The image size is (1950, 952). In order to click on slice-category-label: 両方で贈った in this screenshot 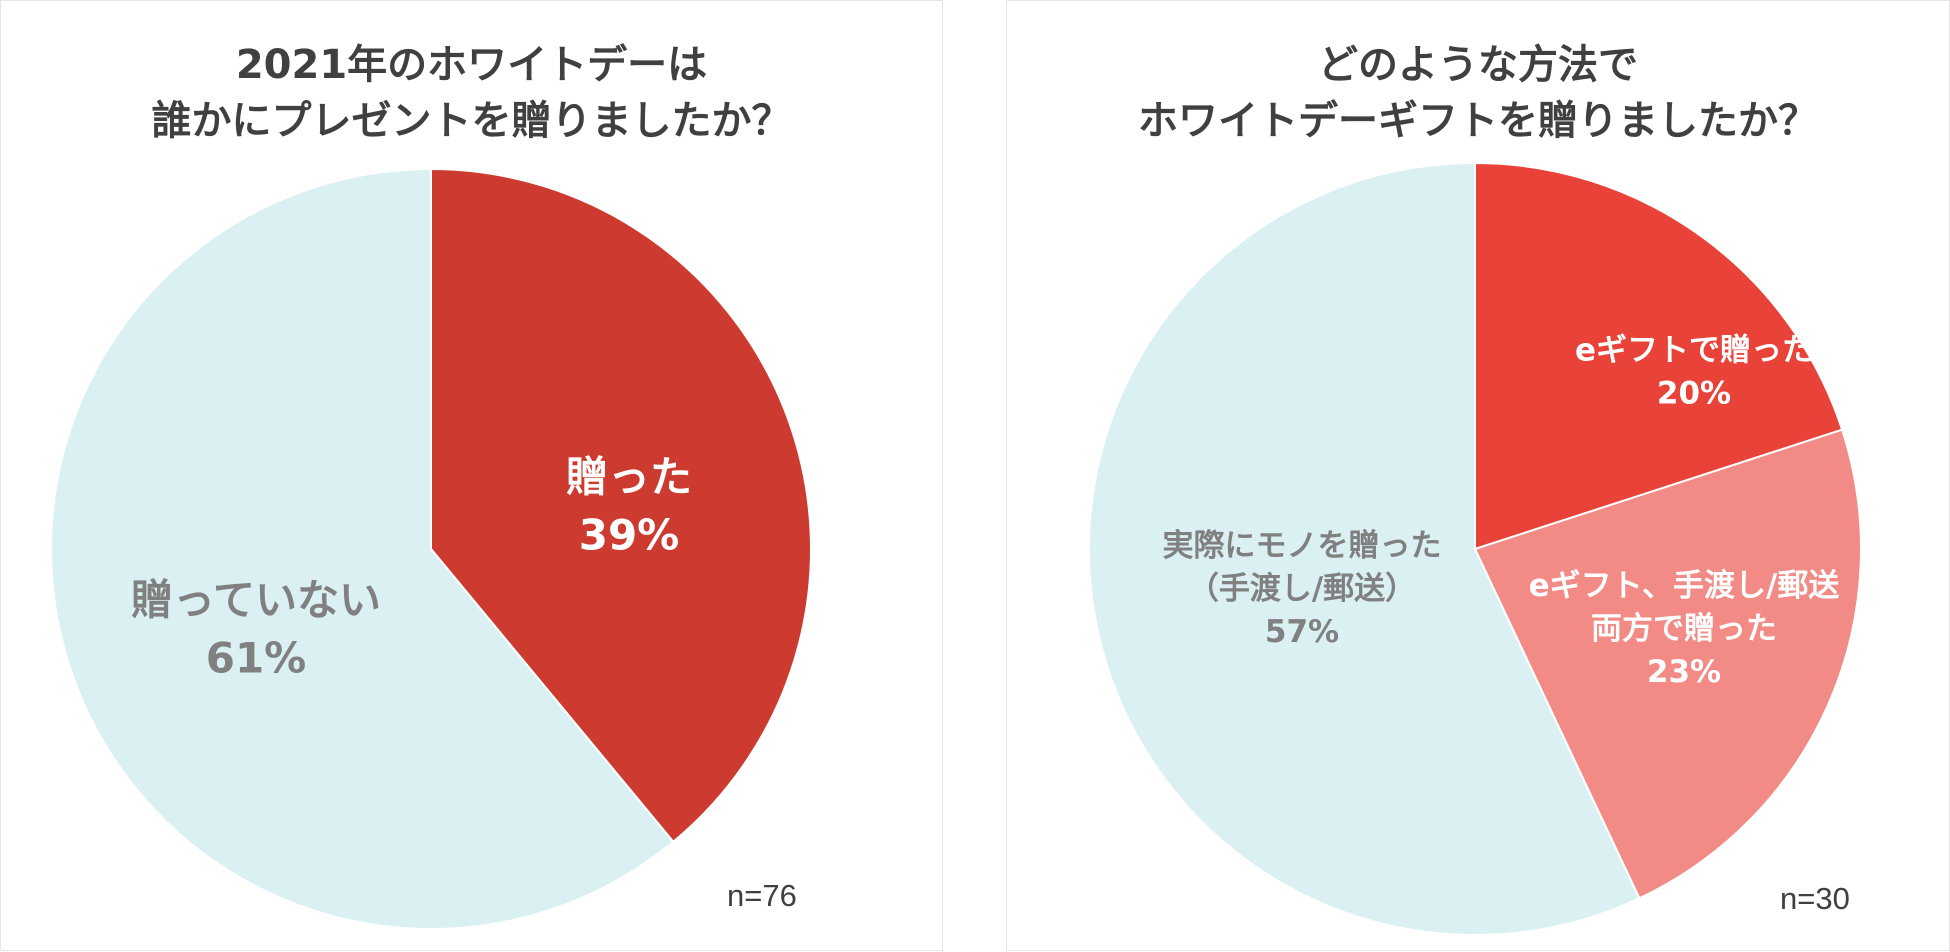, I will do `click(1684, 629)`.